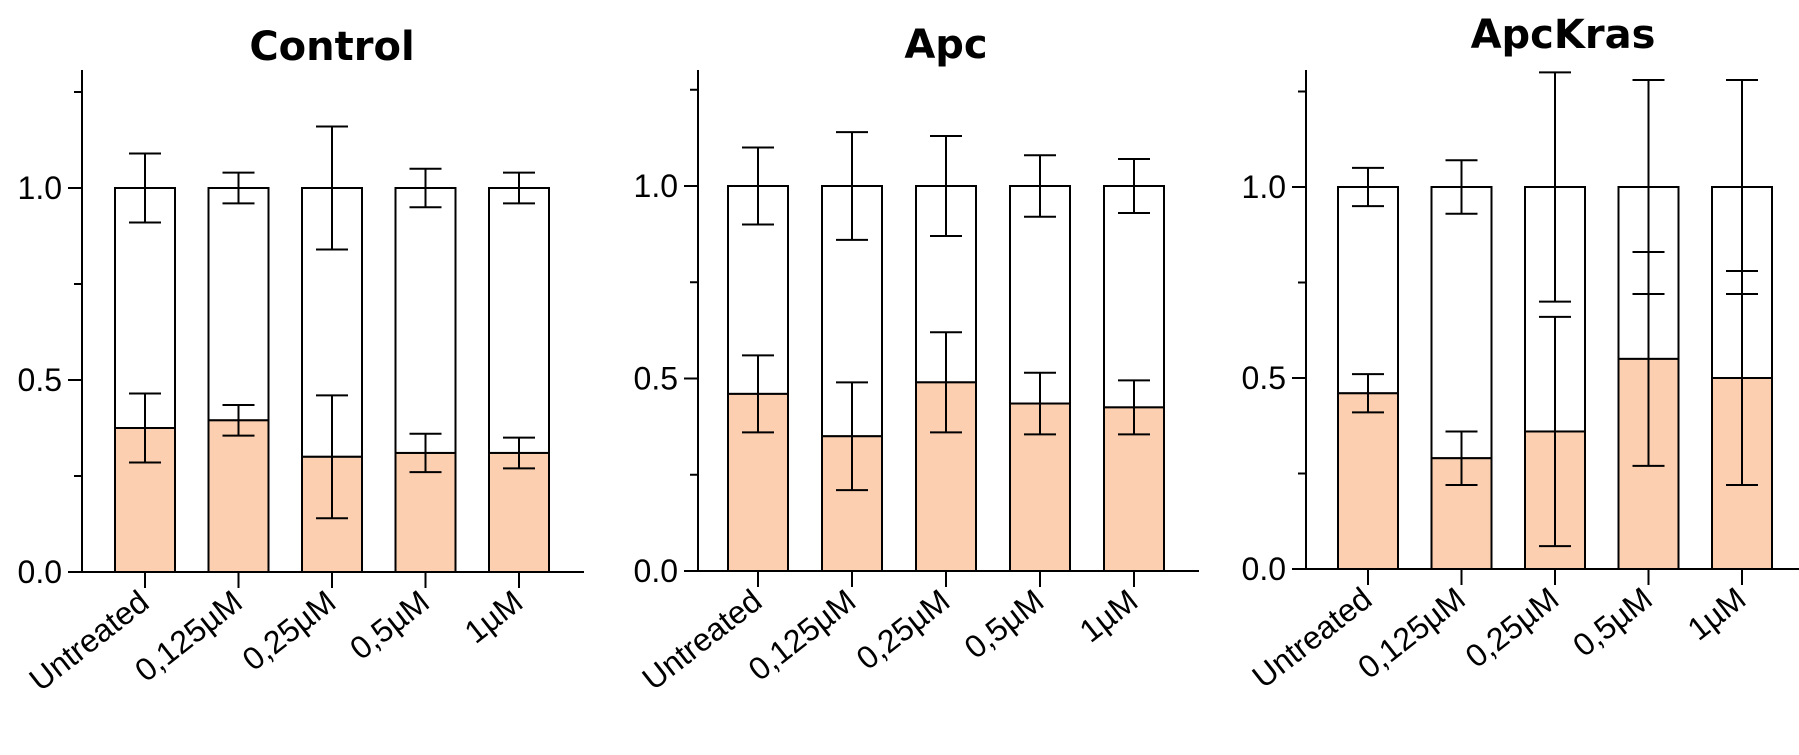 The height and width of the screenshot is (755, 1799). I want to click on panel-title: ApcKras, so click(1563, 35).